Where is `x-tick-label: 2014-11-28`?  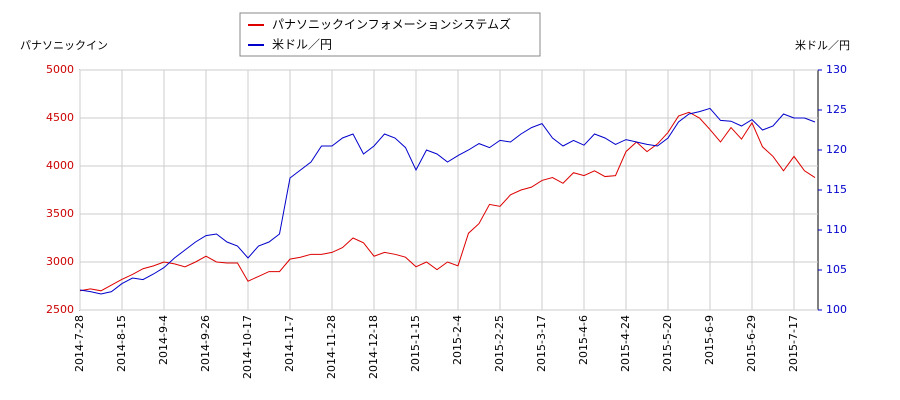 x-tick-label: 2014-11-28 is located at coordinates (331, 347).